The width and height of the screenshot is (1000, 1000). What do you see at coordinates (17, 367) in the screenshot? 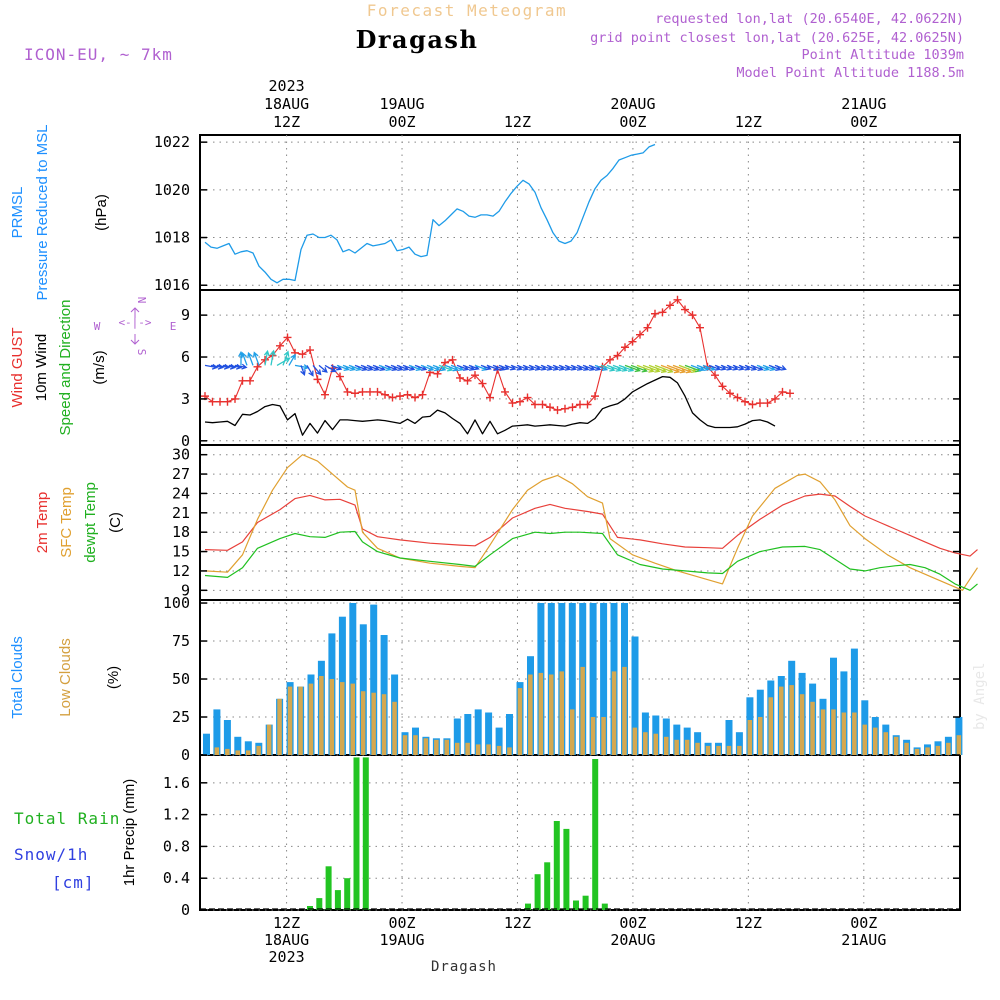
I see `panel-label-wind: Wind GUST` at bounding box center [17, 367].